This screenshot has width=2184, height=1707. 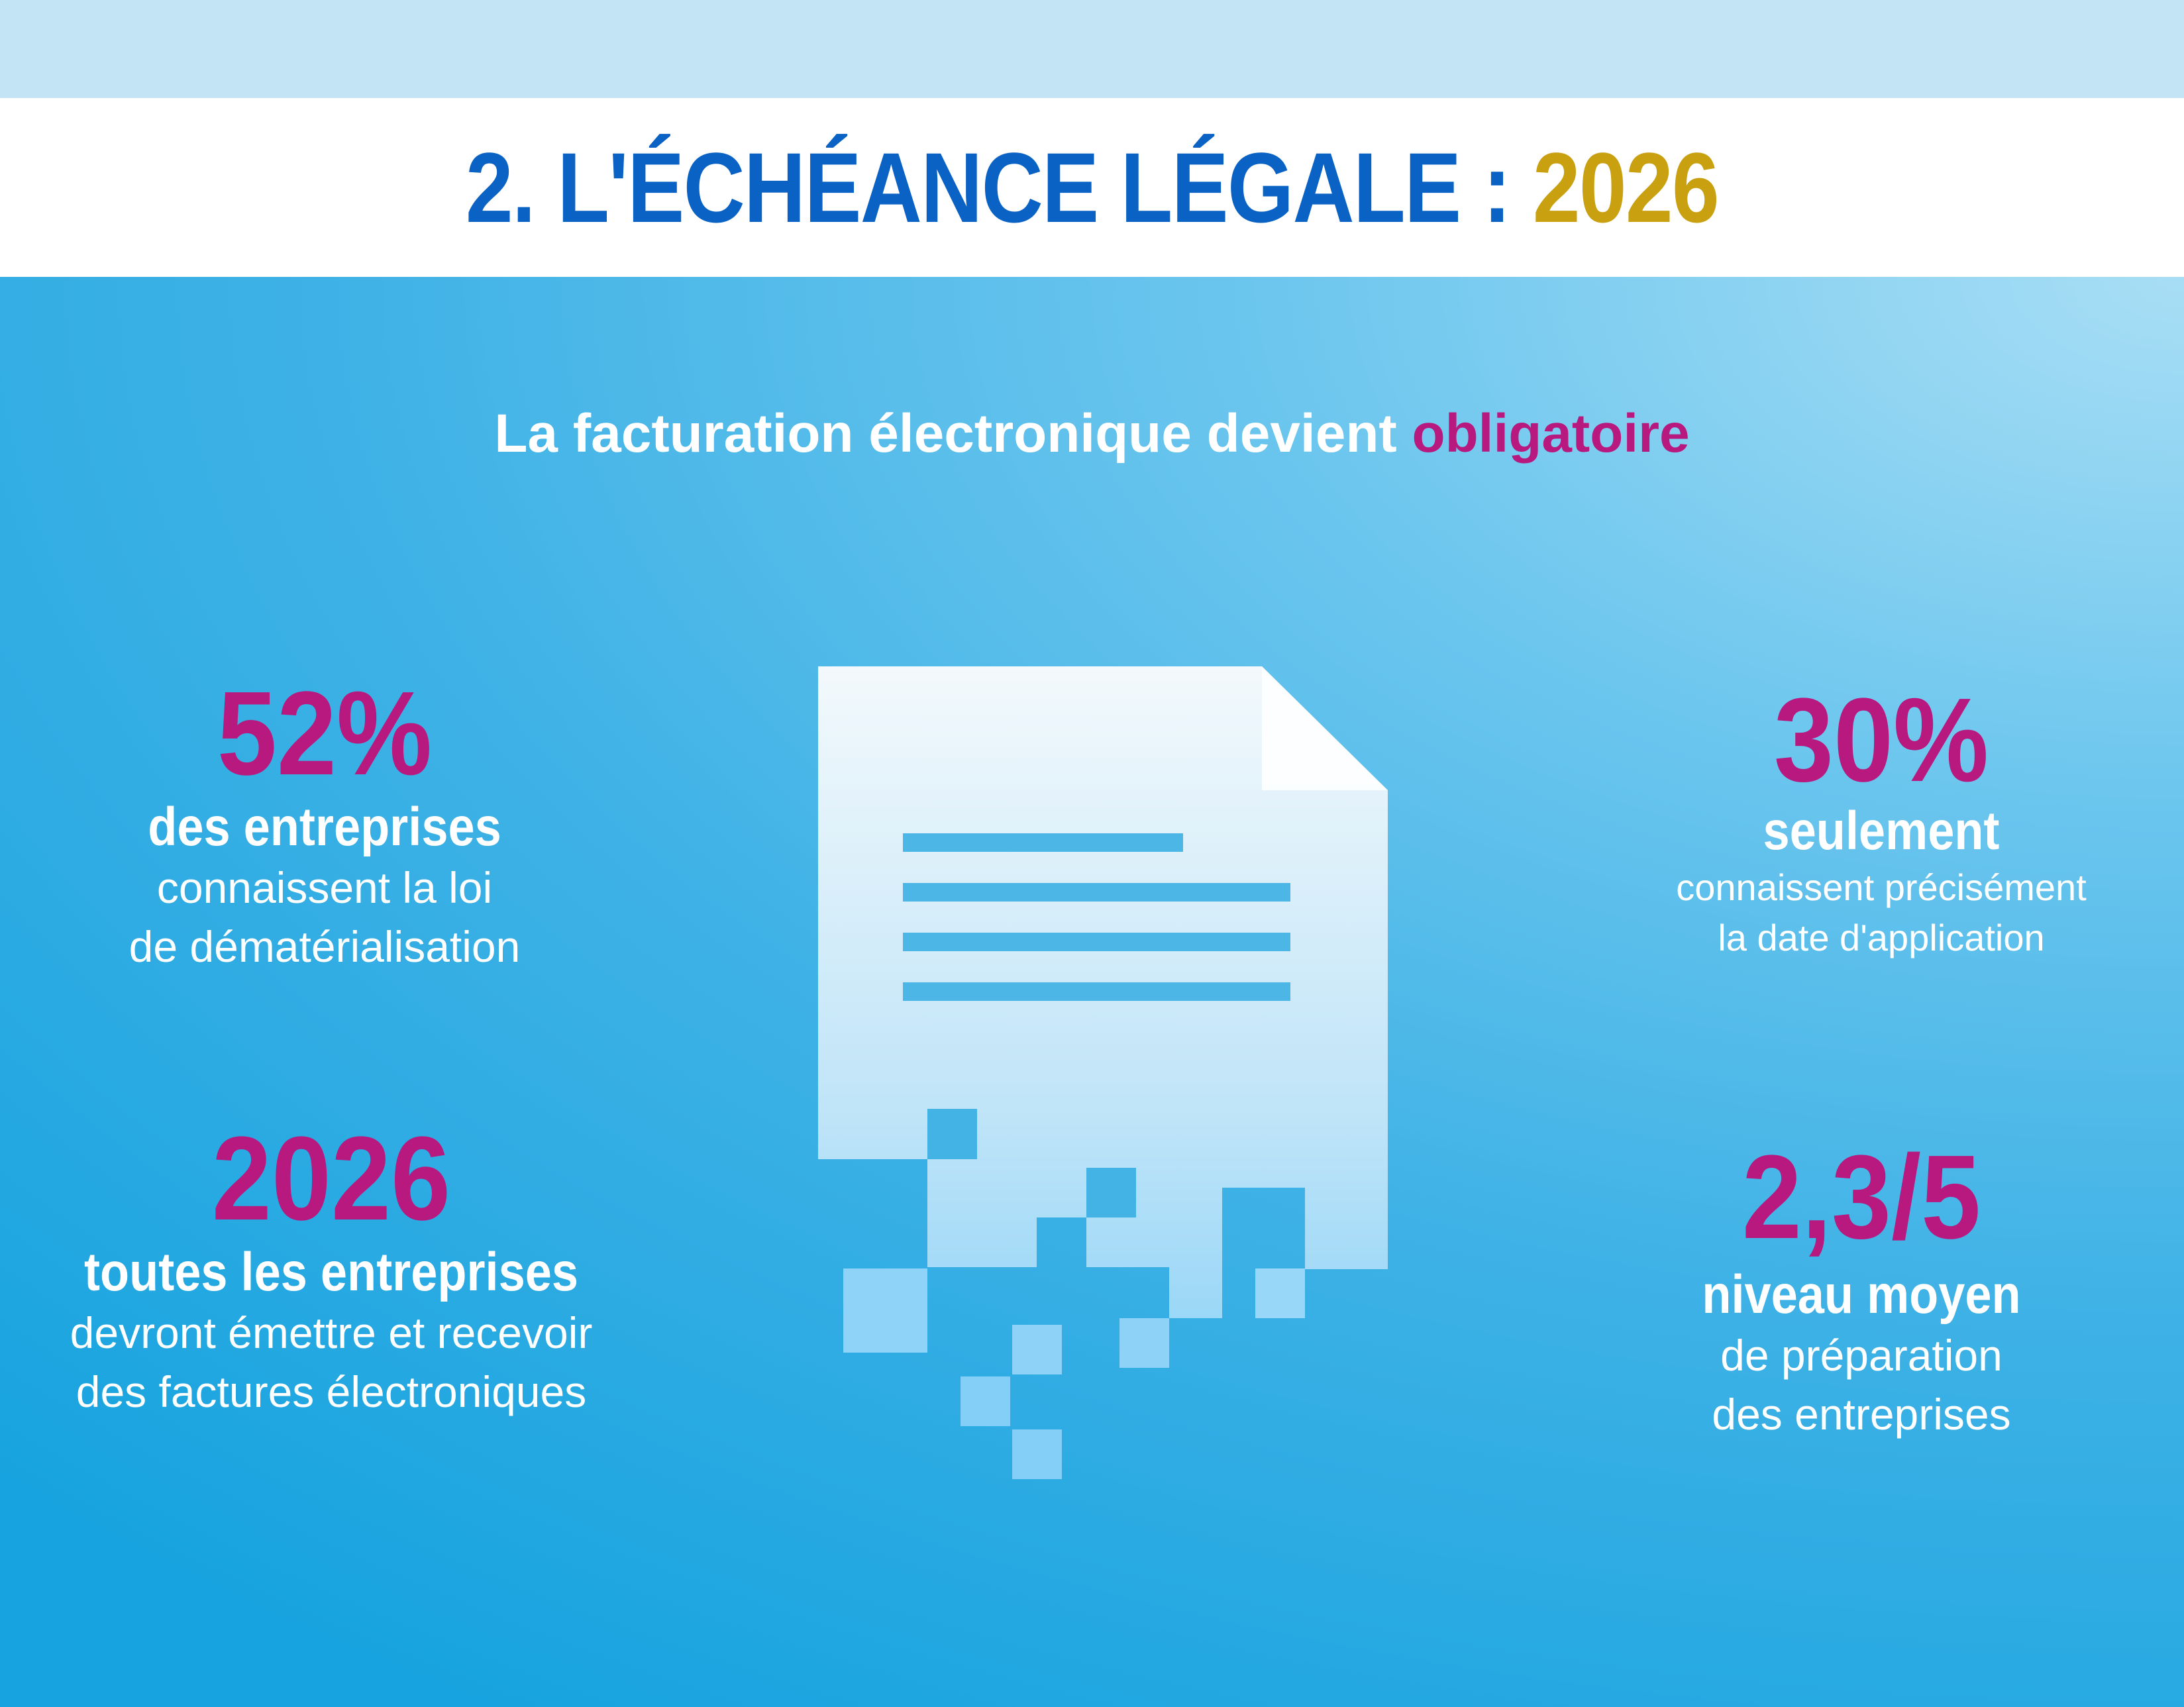 What do you see at coordinates (999, 187) in the screenshot?
I see `title-prefix: 2. L'ÉCHÉANCE LÉGALE :` at bounding box center [999, 187].